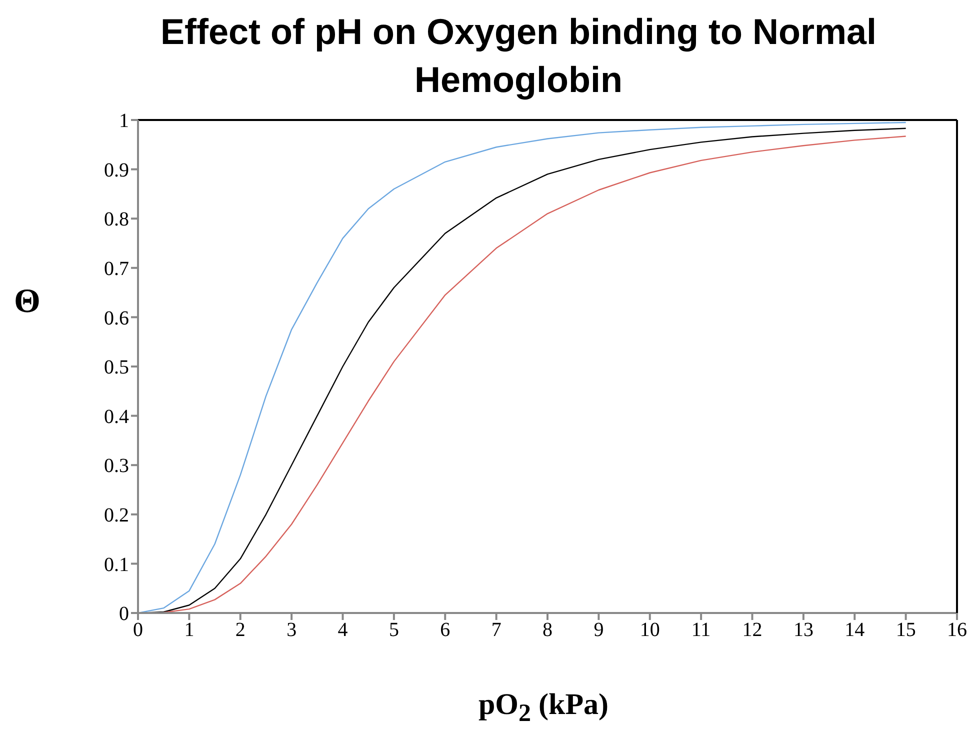 Image resolution: width=969 pixels, height=736 pixels. I want to click on x-tick-label: 2, so click(240, 630).